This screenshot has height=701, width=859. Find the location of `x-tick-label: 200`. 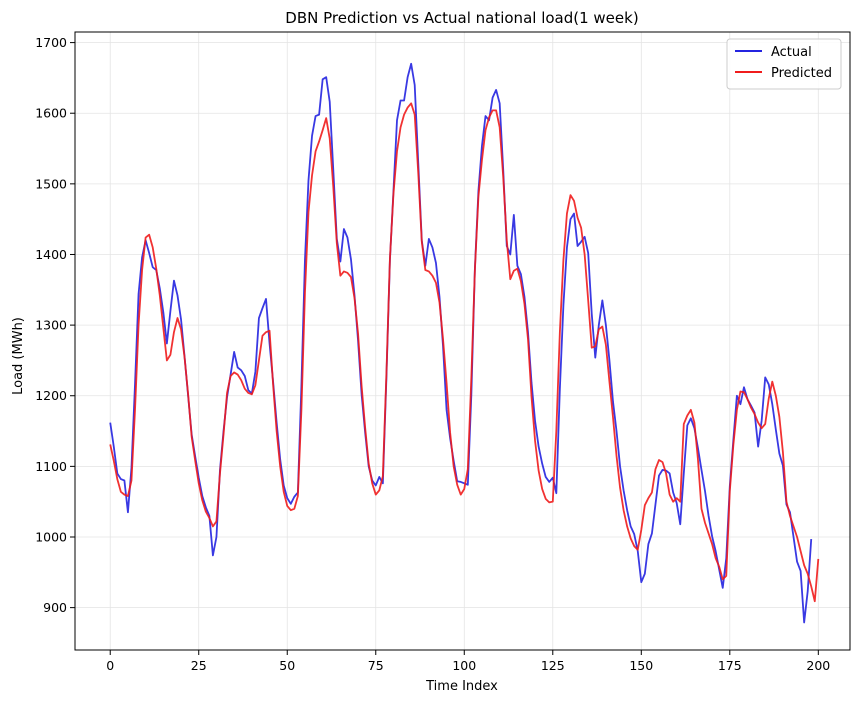

x-tick-label: 200 is located at coordinates (818, 665).